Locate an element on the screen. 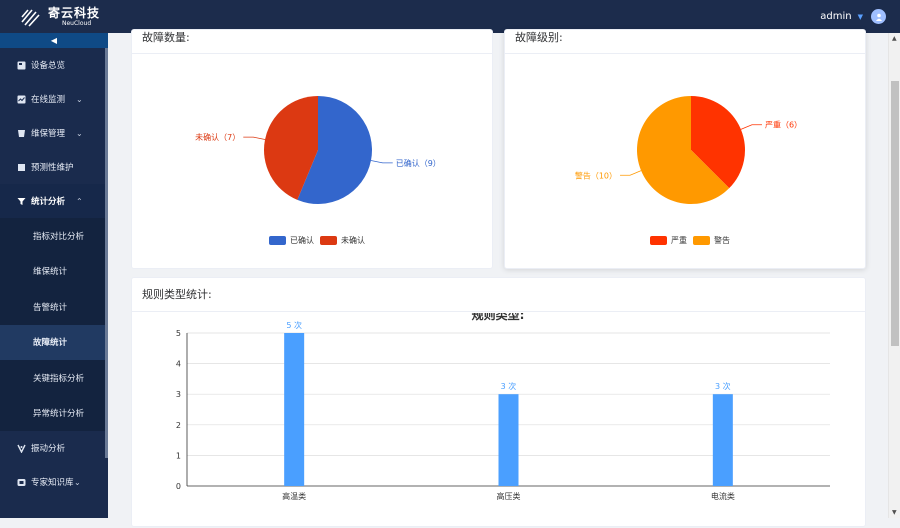 The width and height of the screenshot is (900, 528). legend-item: 未确认 is located at coordinates (342, 240).